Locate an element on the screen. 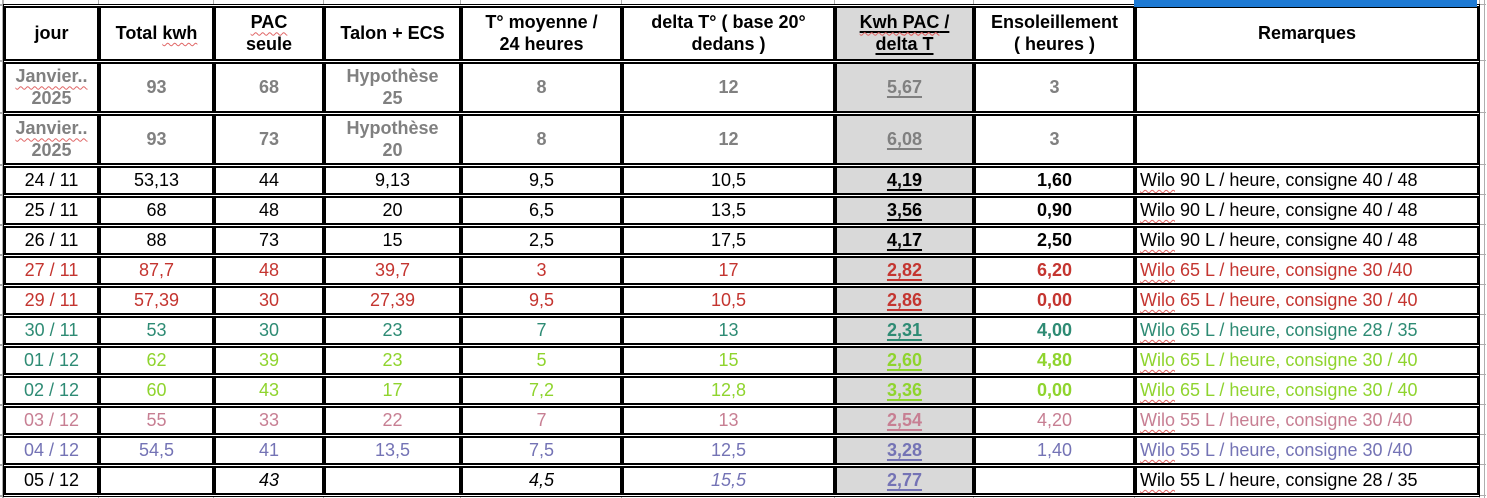 This screenshot has width=1487, height=498. cell-soleil: 1,40 is located at coordinates (1054, 450).